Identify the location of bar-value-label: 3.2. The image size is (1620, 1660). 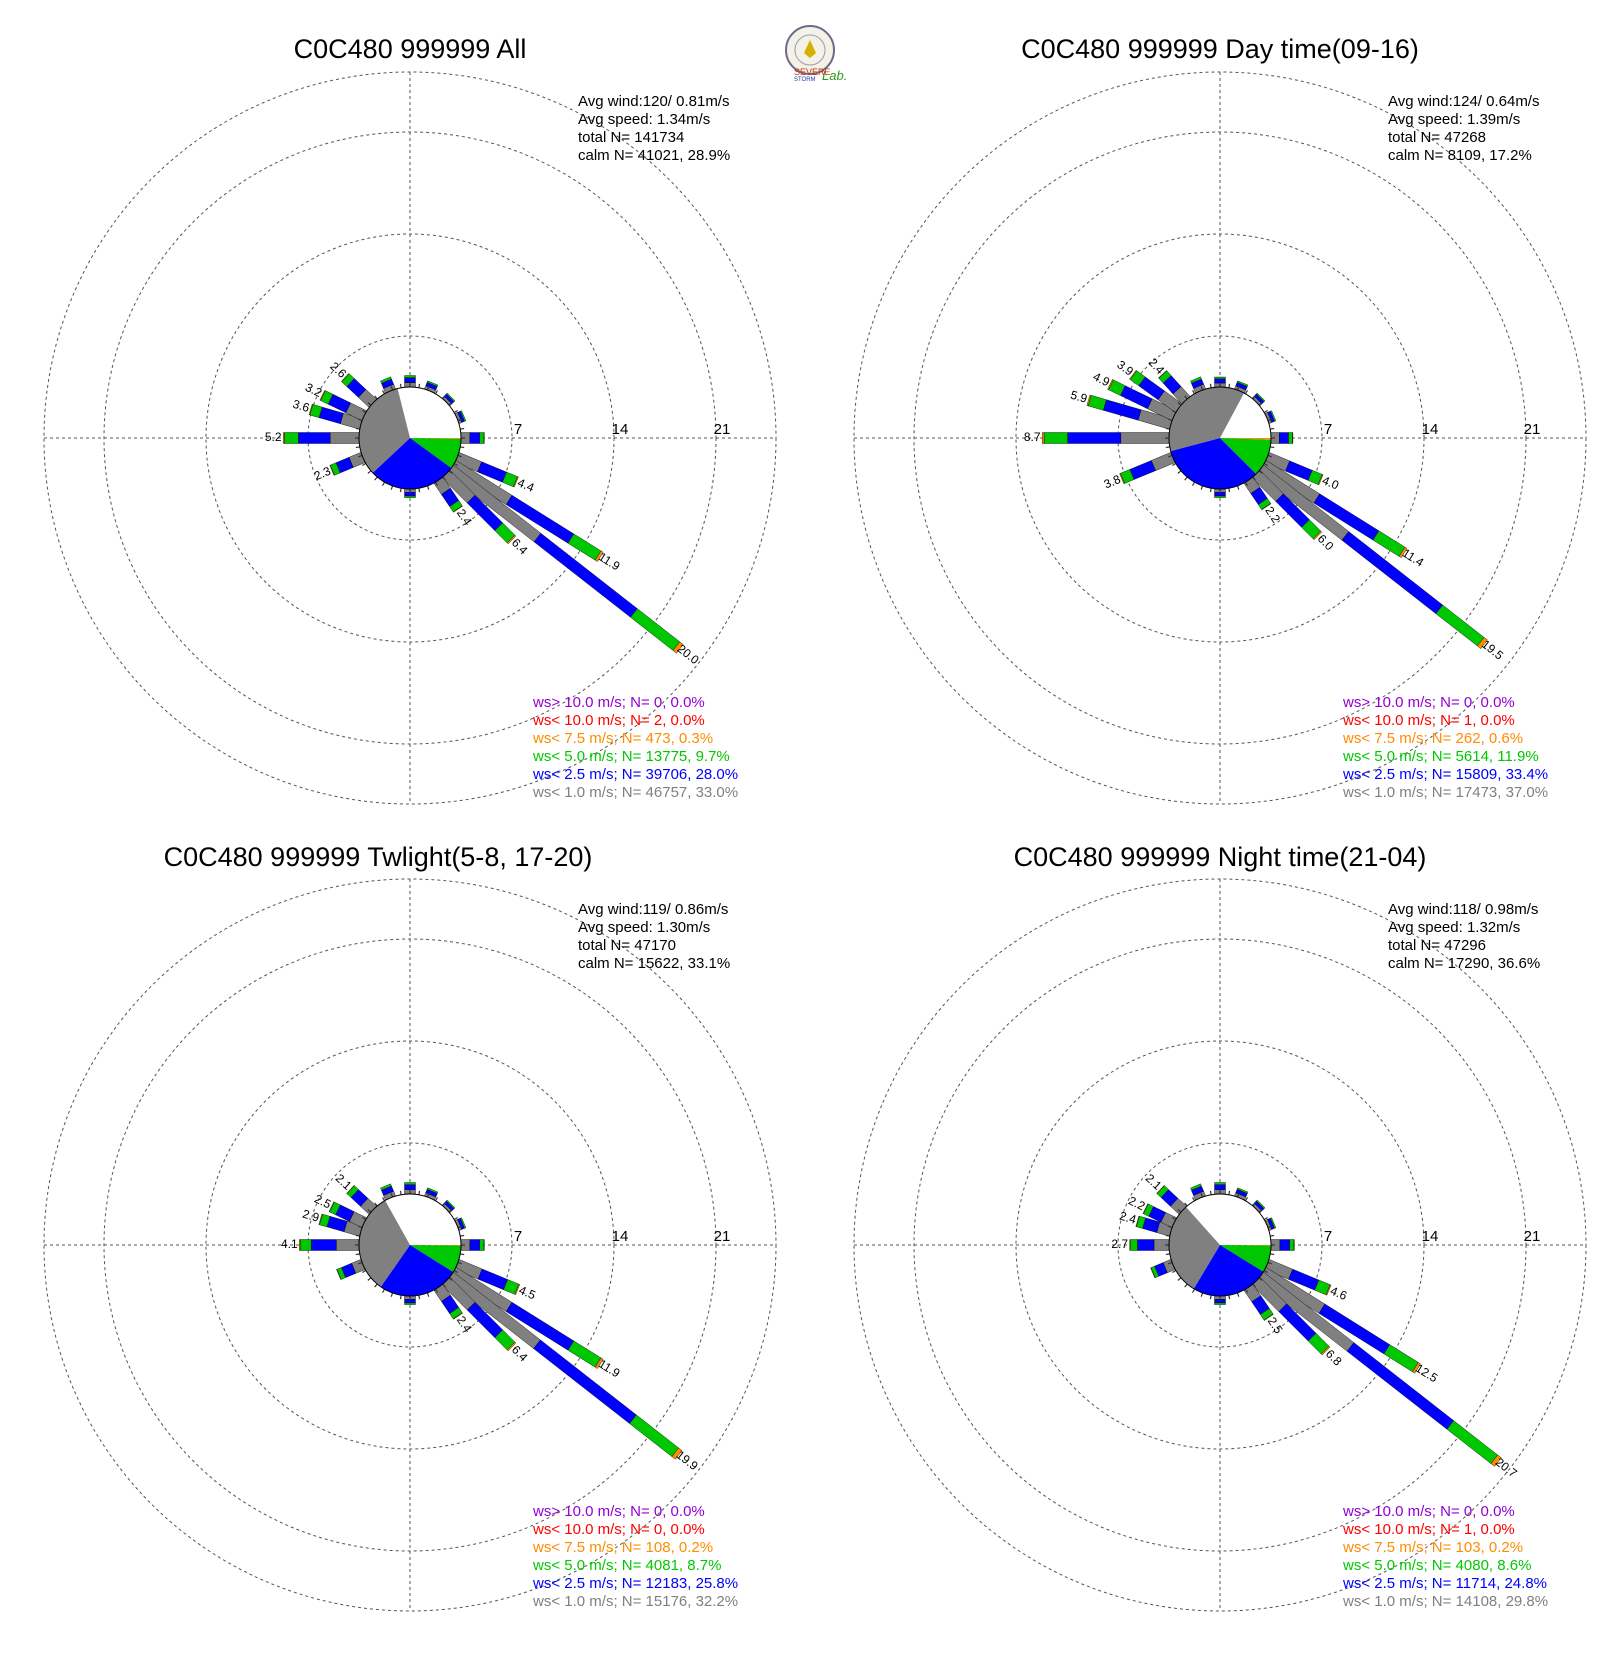
(313, 390).